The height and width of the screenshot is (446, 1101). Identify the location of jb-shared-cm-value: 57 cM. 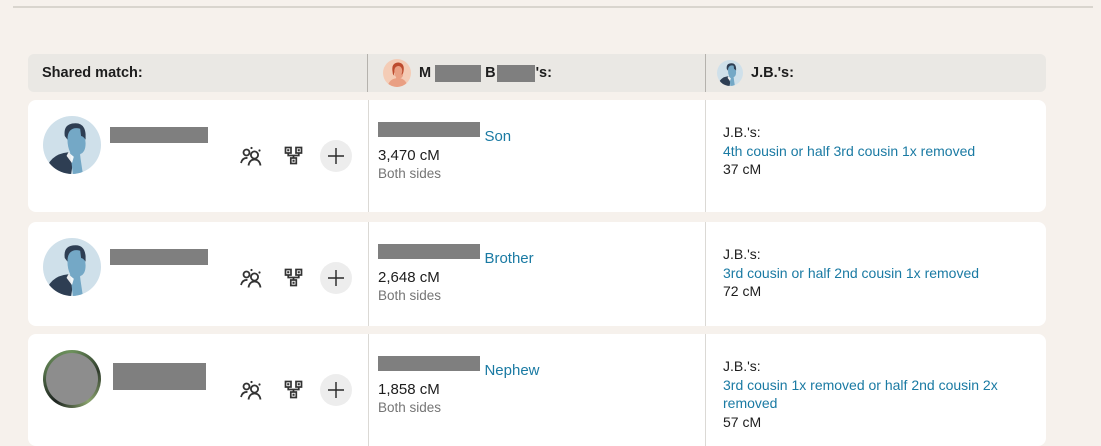
(742, 421).